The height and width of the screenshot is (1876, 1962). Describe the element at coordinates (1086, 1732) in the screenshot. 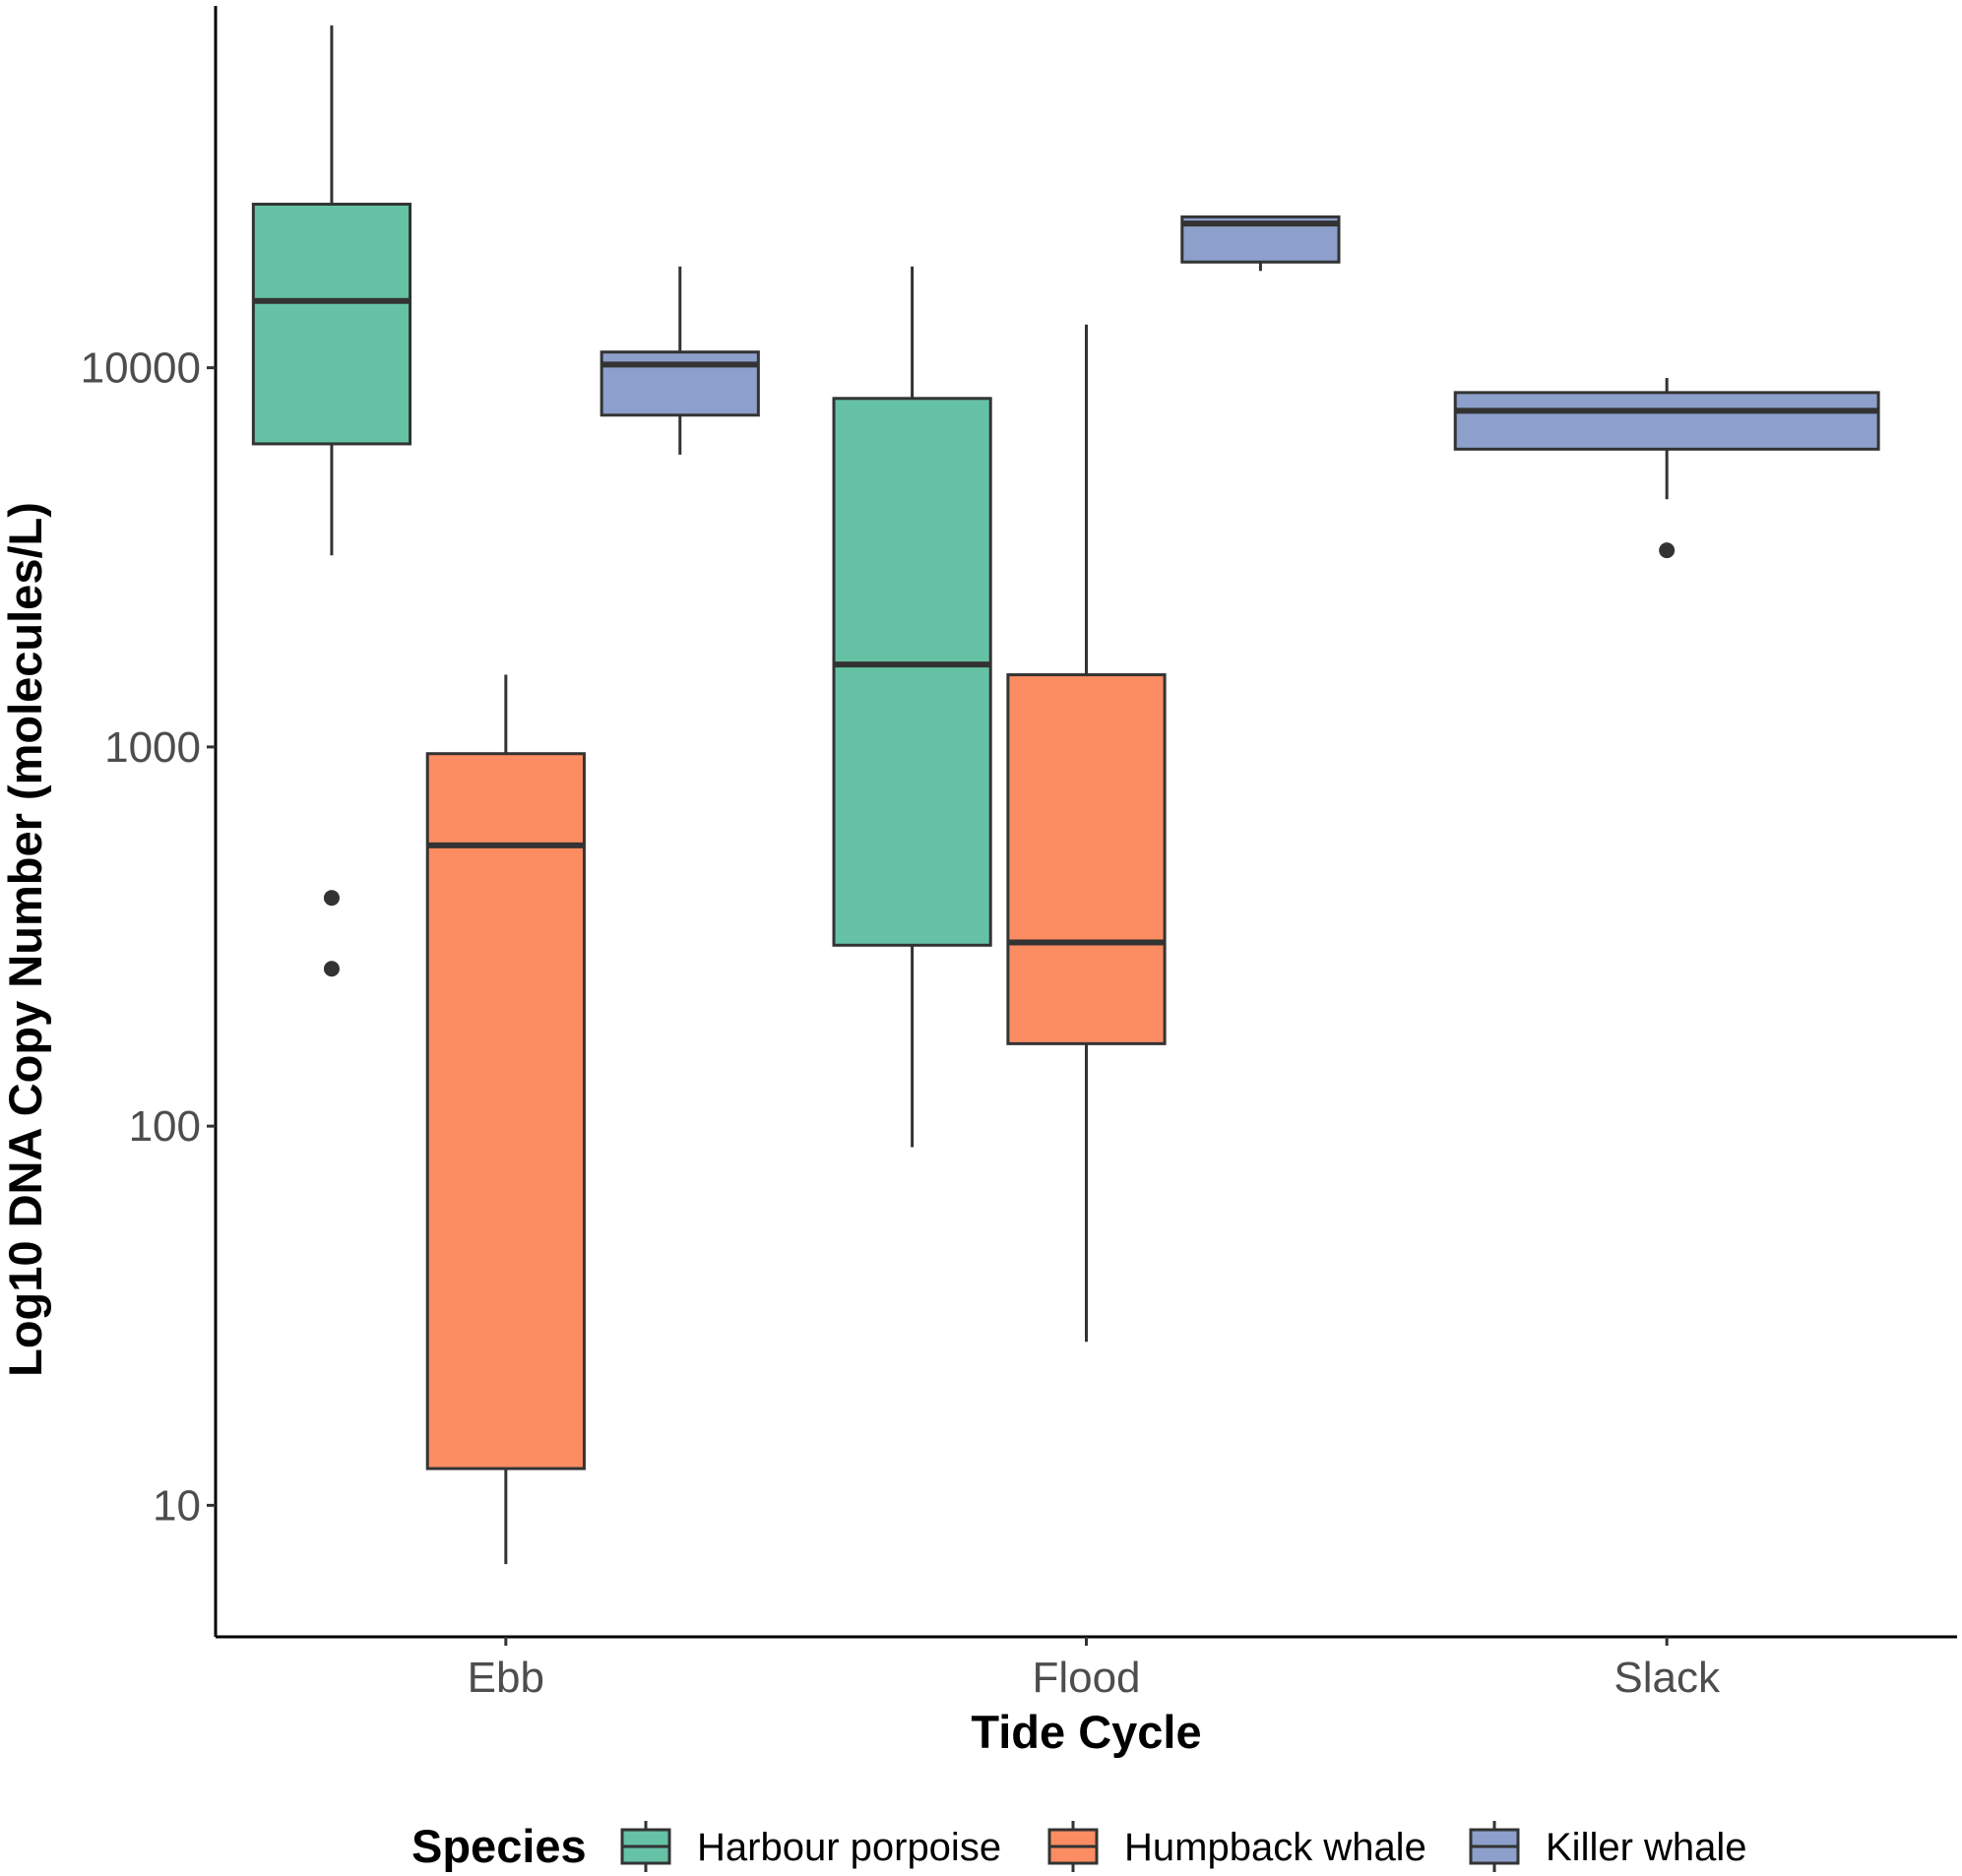

I see `x-axis-title: Tide Cycle` at that location.